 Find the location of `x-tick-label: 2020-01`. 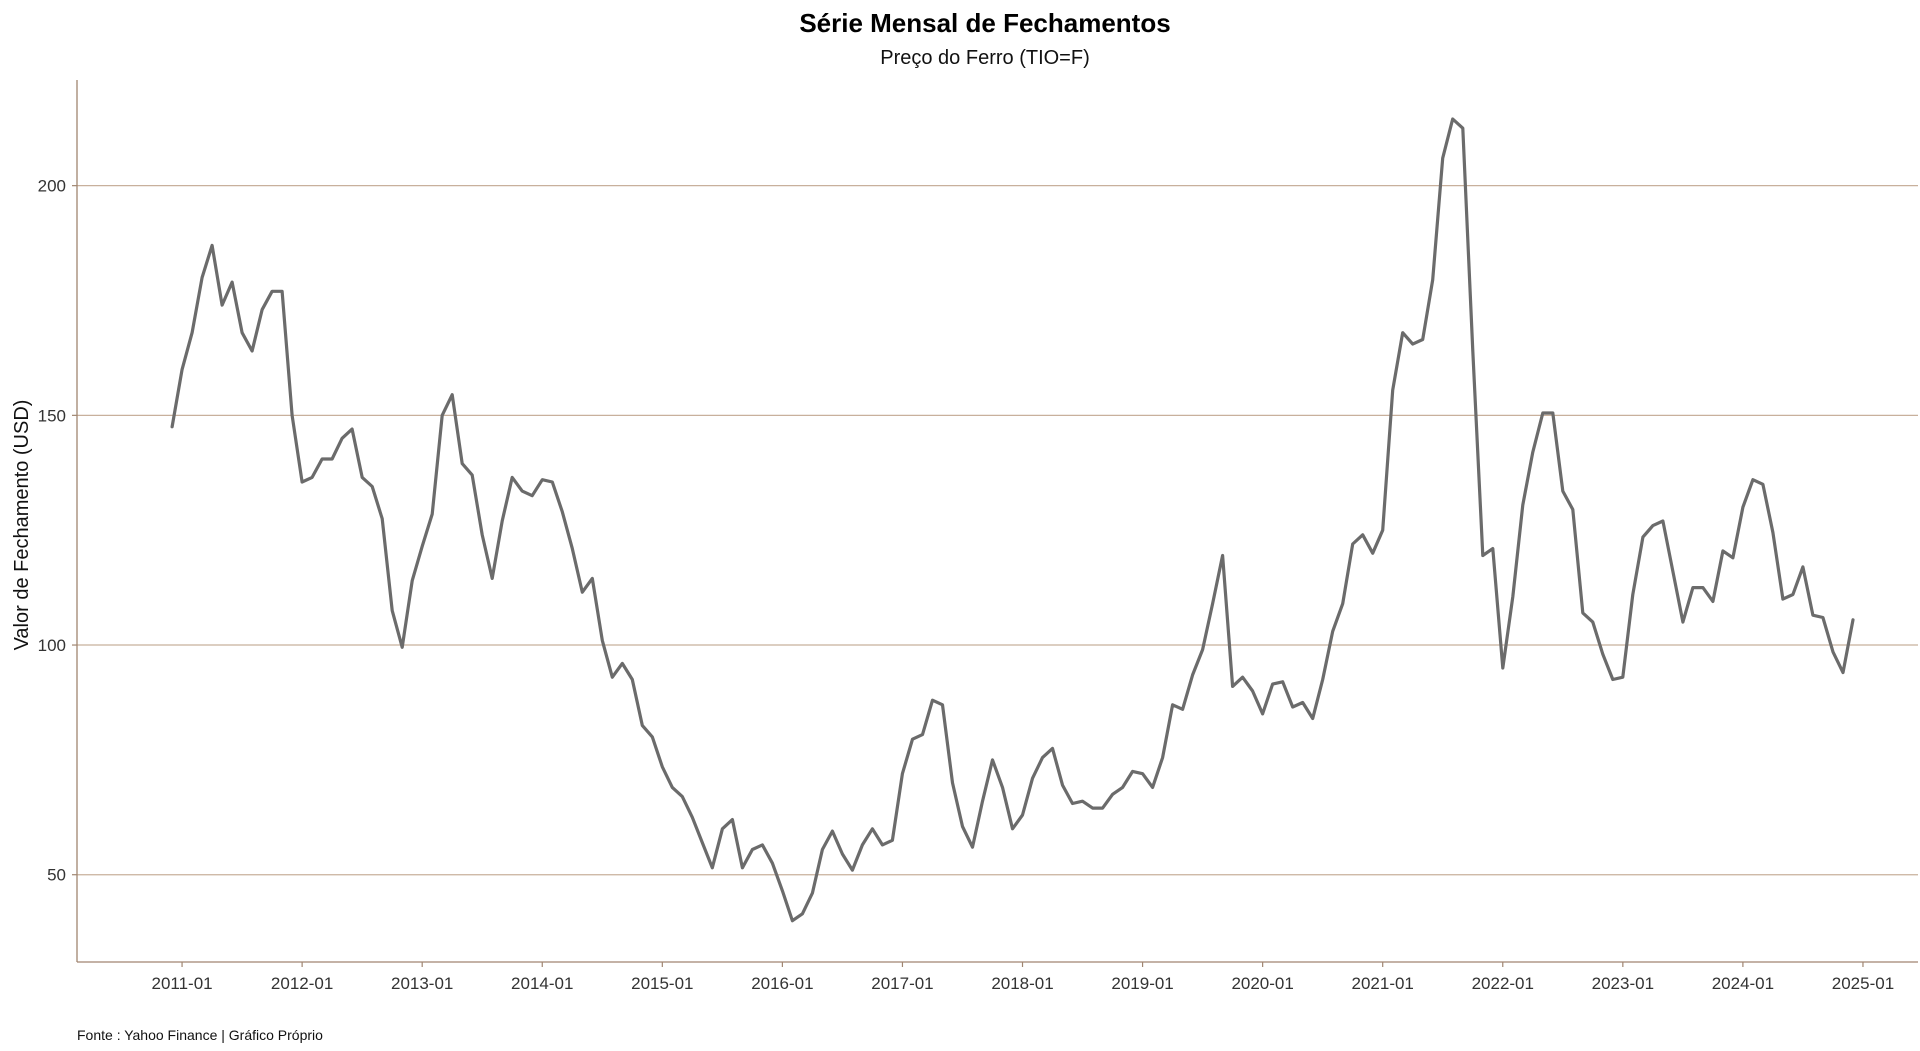

x-tick-label: 2020-01 is located at coordinates (1262, 983).